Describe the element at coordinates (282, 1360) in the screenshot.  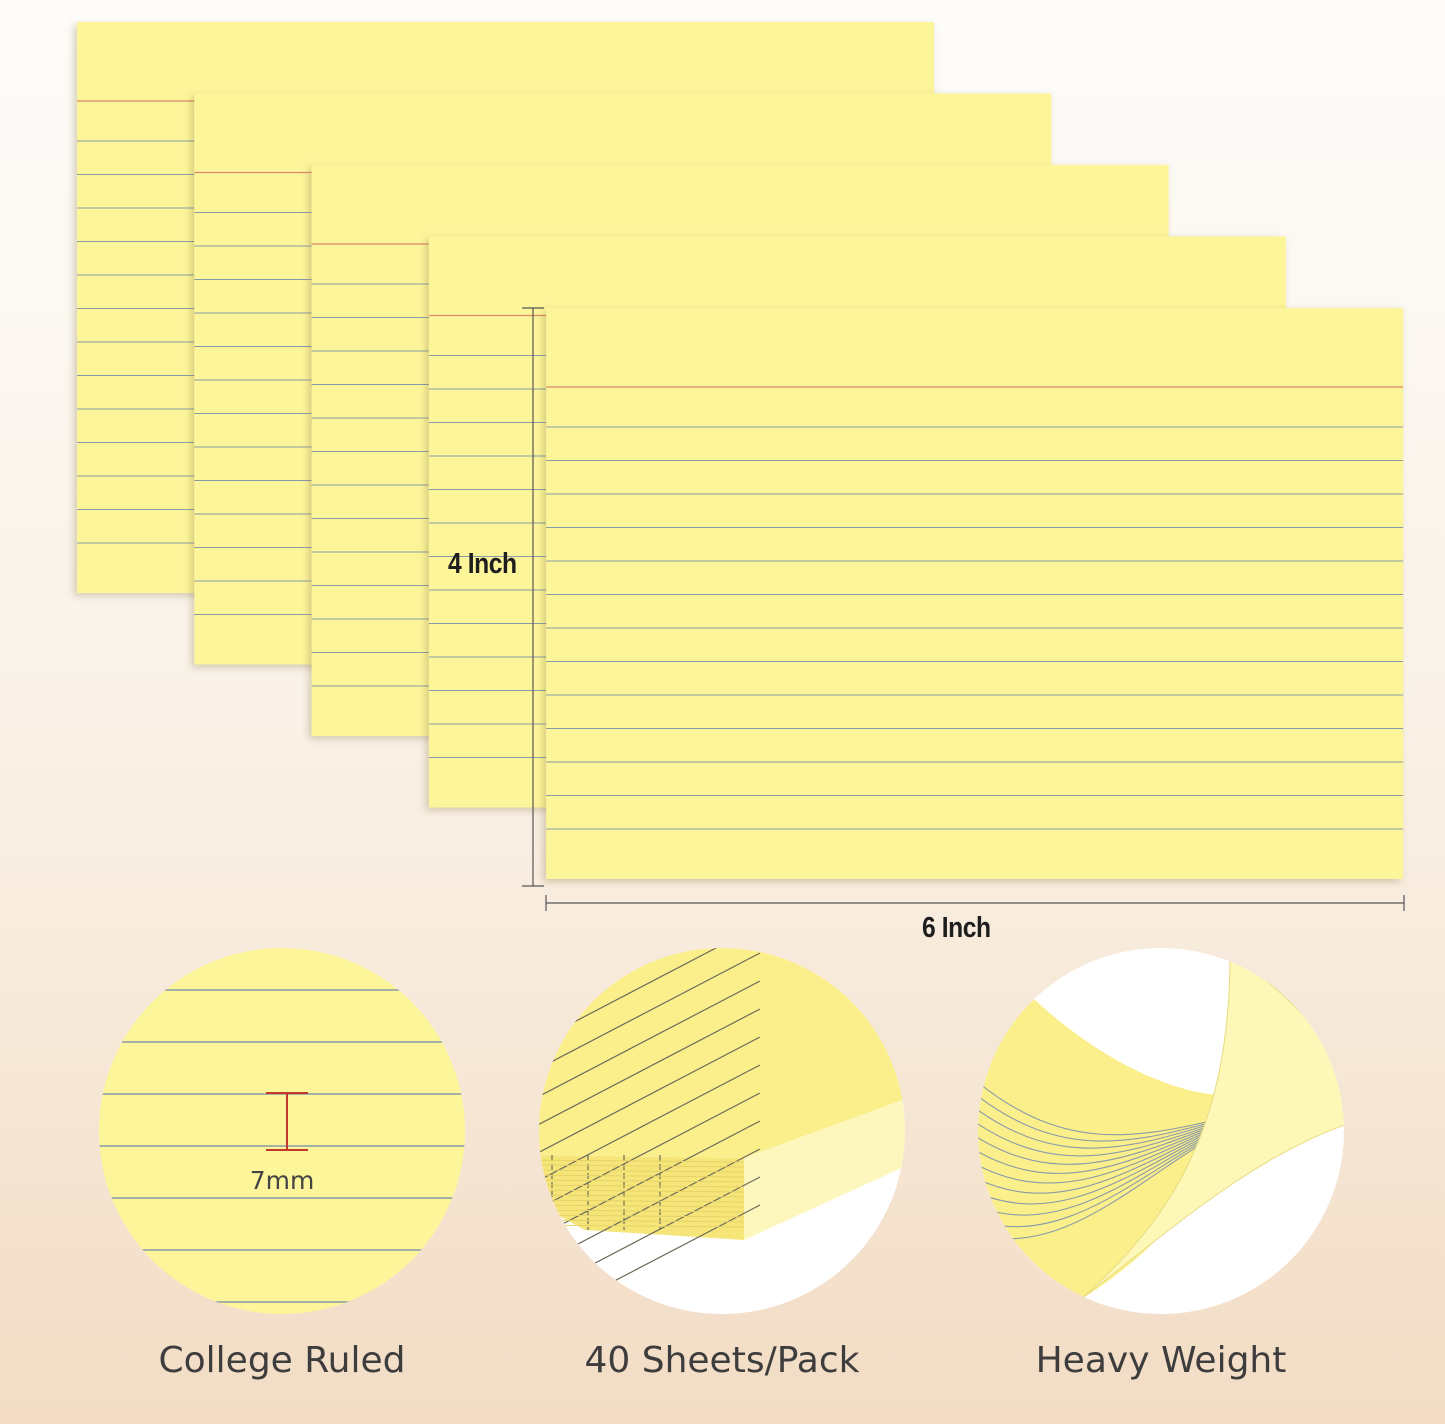
I see `feature-label-college-ruled: College Ruled` at that location.